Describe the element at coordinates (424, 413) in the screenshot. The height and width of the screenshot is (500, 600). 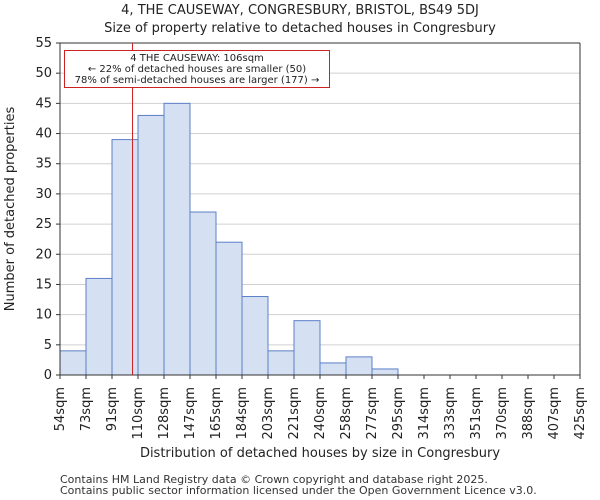
I see `x-tick-label: 314sqm` at that location.